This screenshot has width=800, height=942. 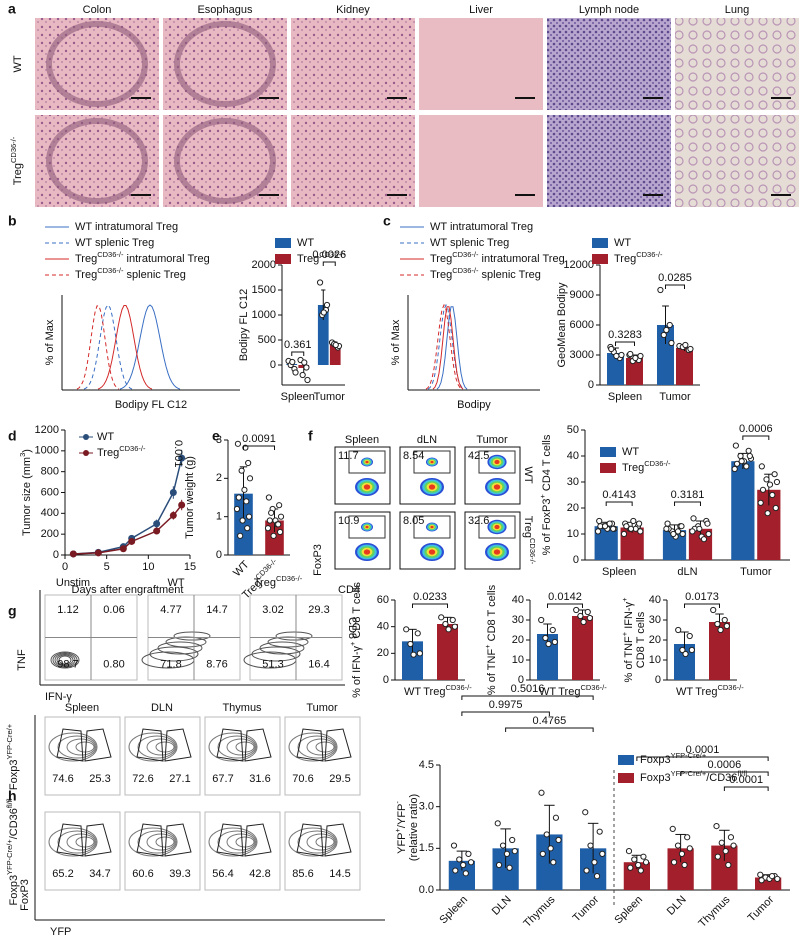 What do you see at coordinates (219, 478) in the screenshot?
I see `y-tick-label: 2` at bounding box center [219, 478].